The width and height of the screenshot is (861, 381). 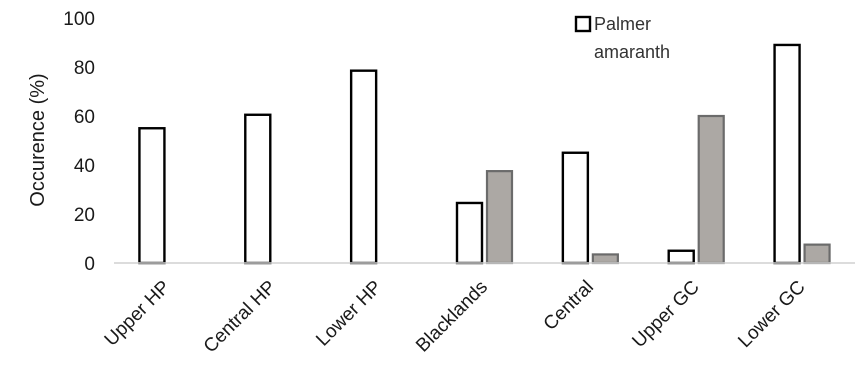 What do you see at coordinates (452, 317) in the screenshot?
I see `category-label: Blacklands` at bounding box center [452, 317].